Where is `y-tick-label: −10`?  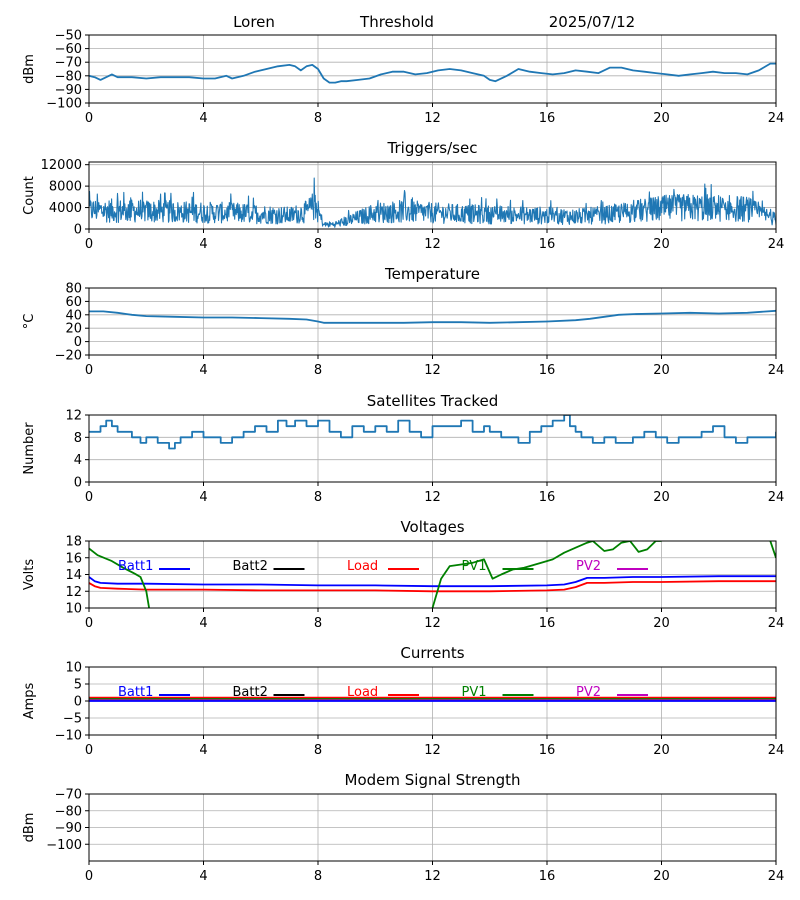
y-tick-label: −10 is located at coordinates (68, 736).